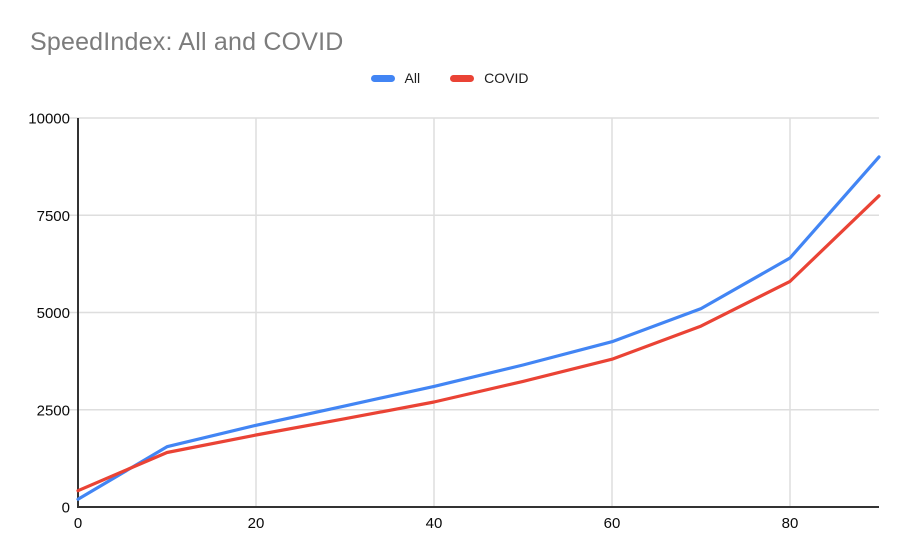 This screenshot has height=556, width=899. Describe the element at coordinates (187, 42) in the screenshot. I see `chart-title: SpeedIndex: All and COVID` at that location.